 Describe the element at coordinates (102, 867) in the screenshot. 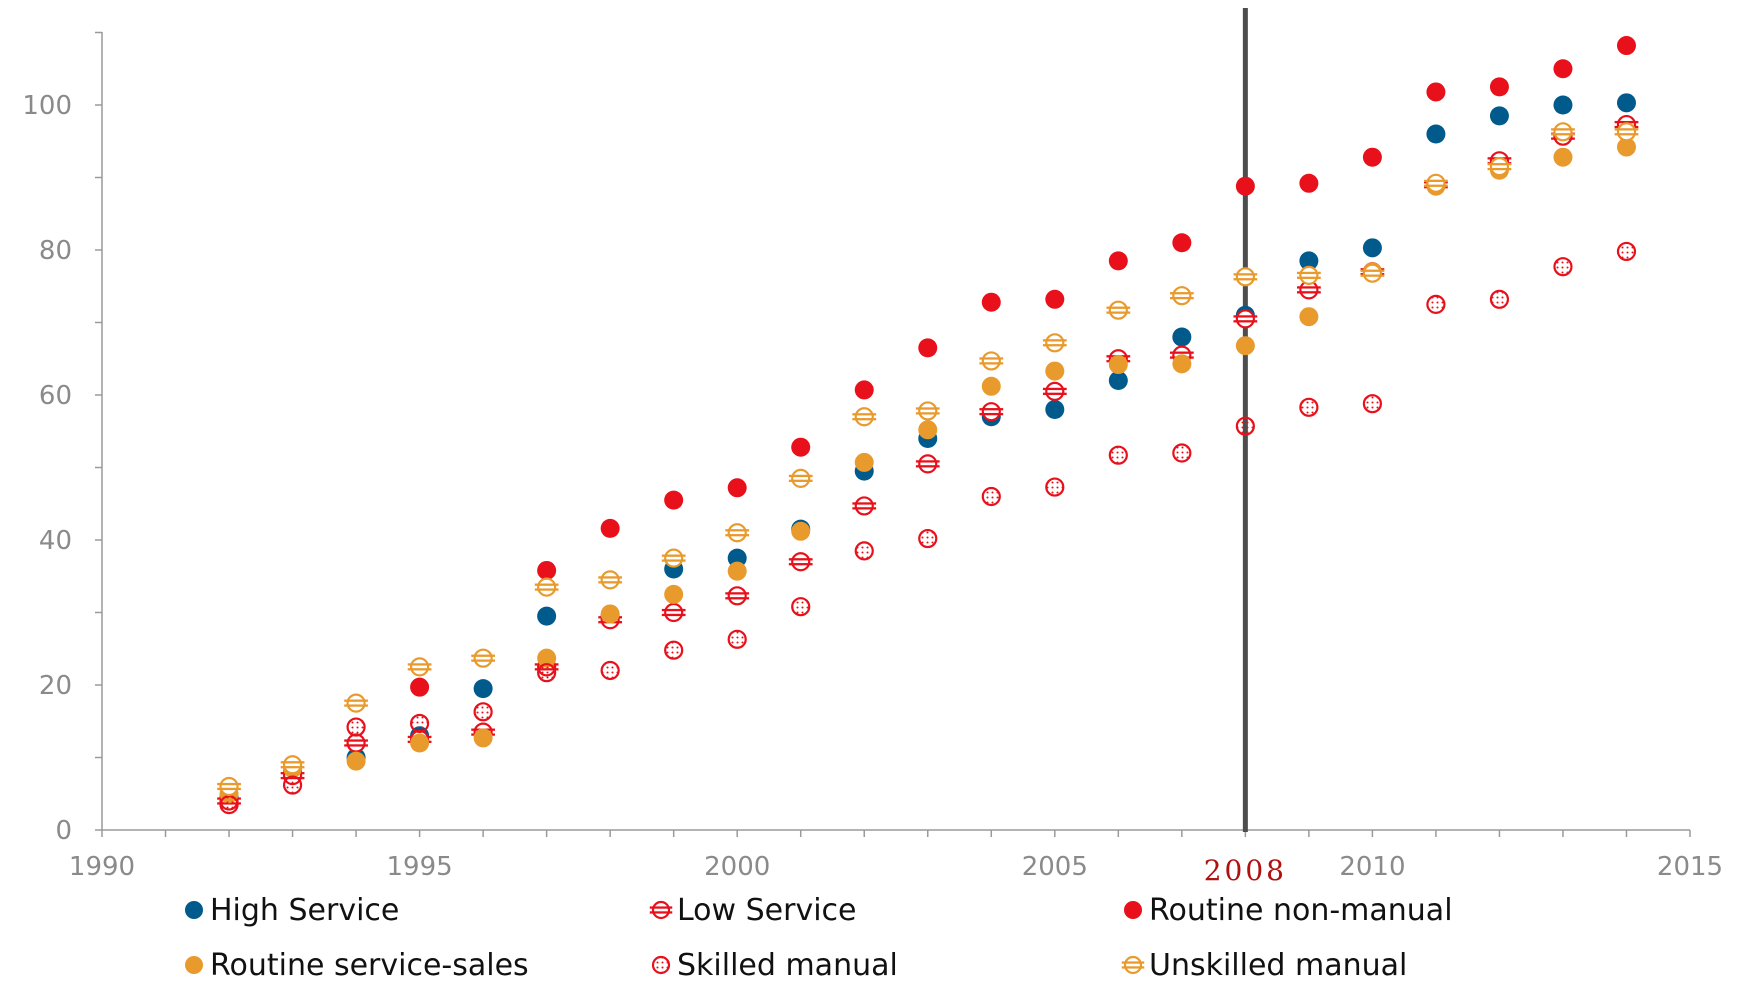

I see `x-tick-label: 1990` at that location.